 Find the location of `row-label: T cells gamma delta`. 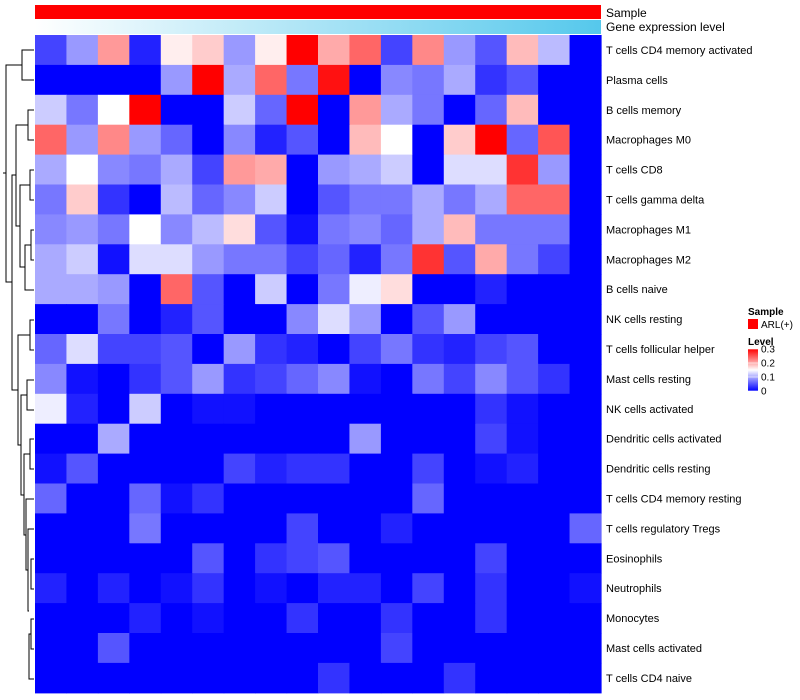

row-label: T cells gamma delta is located at coordinates (655, 200).